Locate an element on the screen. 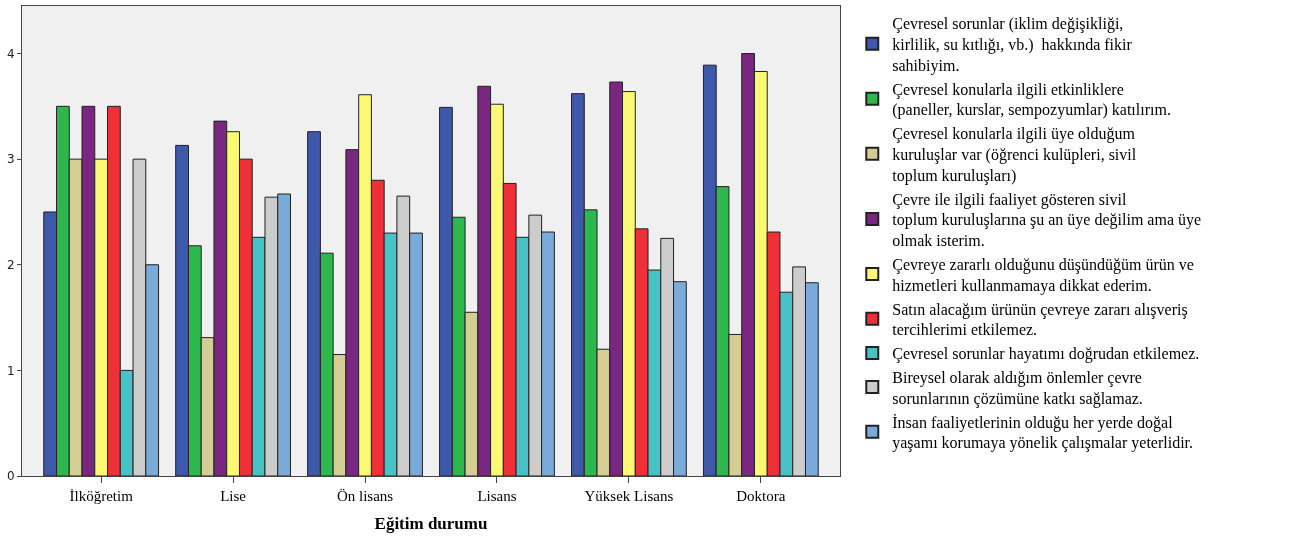  legend-label: Çevreye zararlı olduğunu düşündüğüm ürün ve hizmetleri kullanmamaya dikkat ederim. is located at coordinates (1043, 275).